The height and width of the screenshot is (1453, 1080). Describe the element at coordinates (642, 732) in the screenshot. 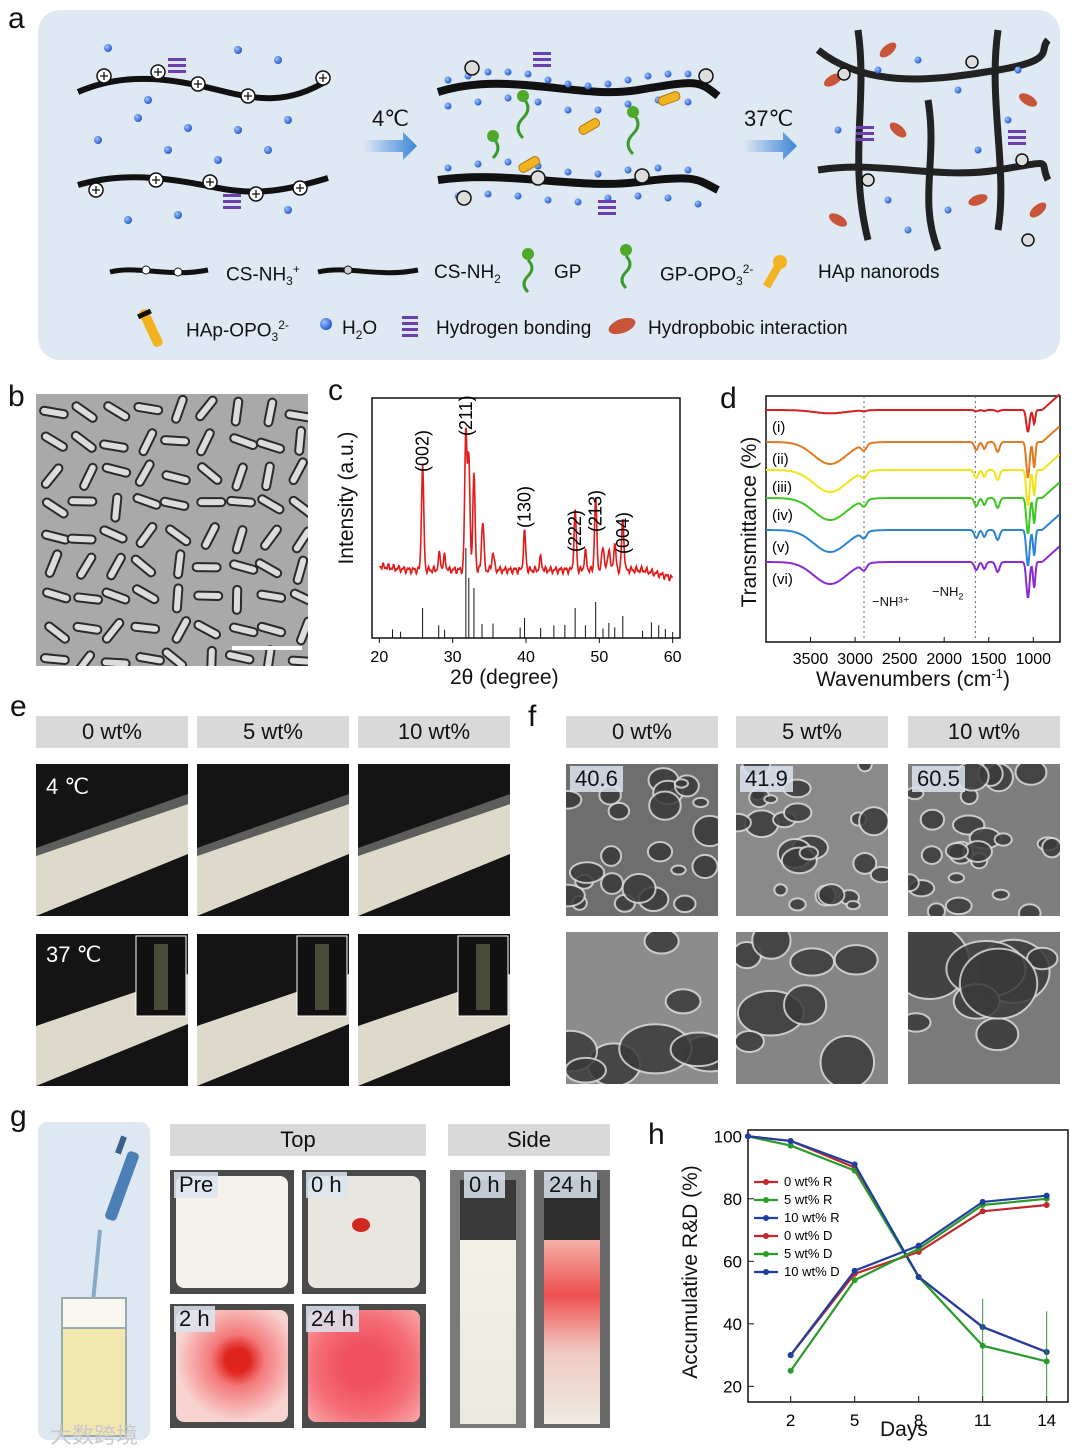

I see `f-header-0: 0 wt%` at that location.